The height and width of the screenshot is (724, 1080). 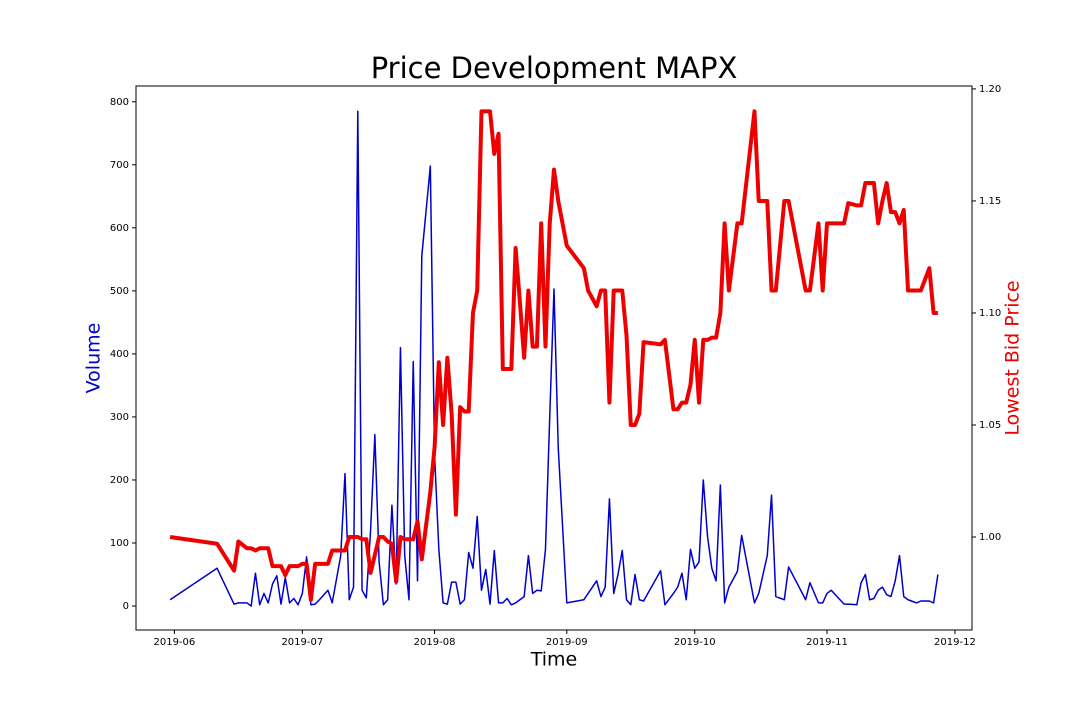 What do you see at coordinates (695, 642) in the screenshot?
I see `x-tick-label: 2019-10` at bounding box center [695, 642].